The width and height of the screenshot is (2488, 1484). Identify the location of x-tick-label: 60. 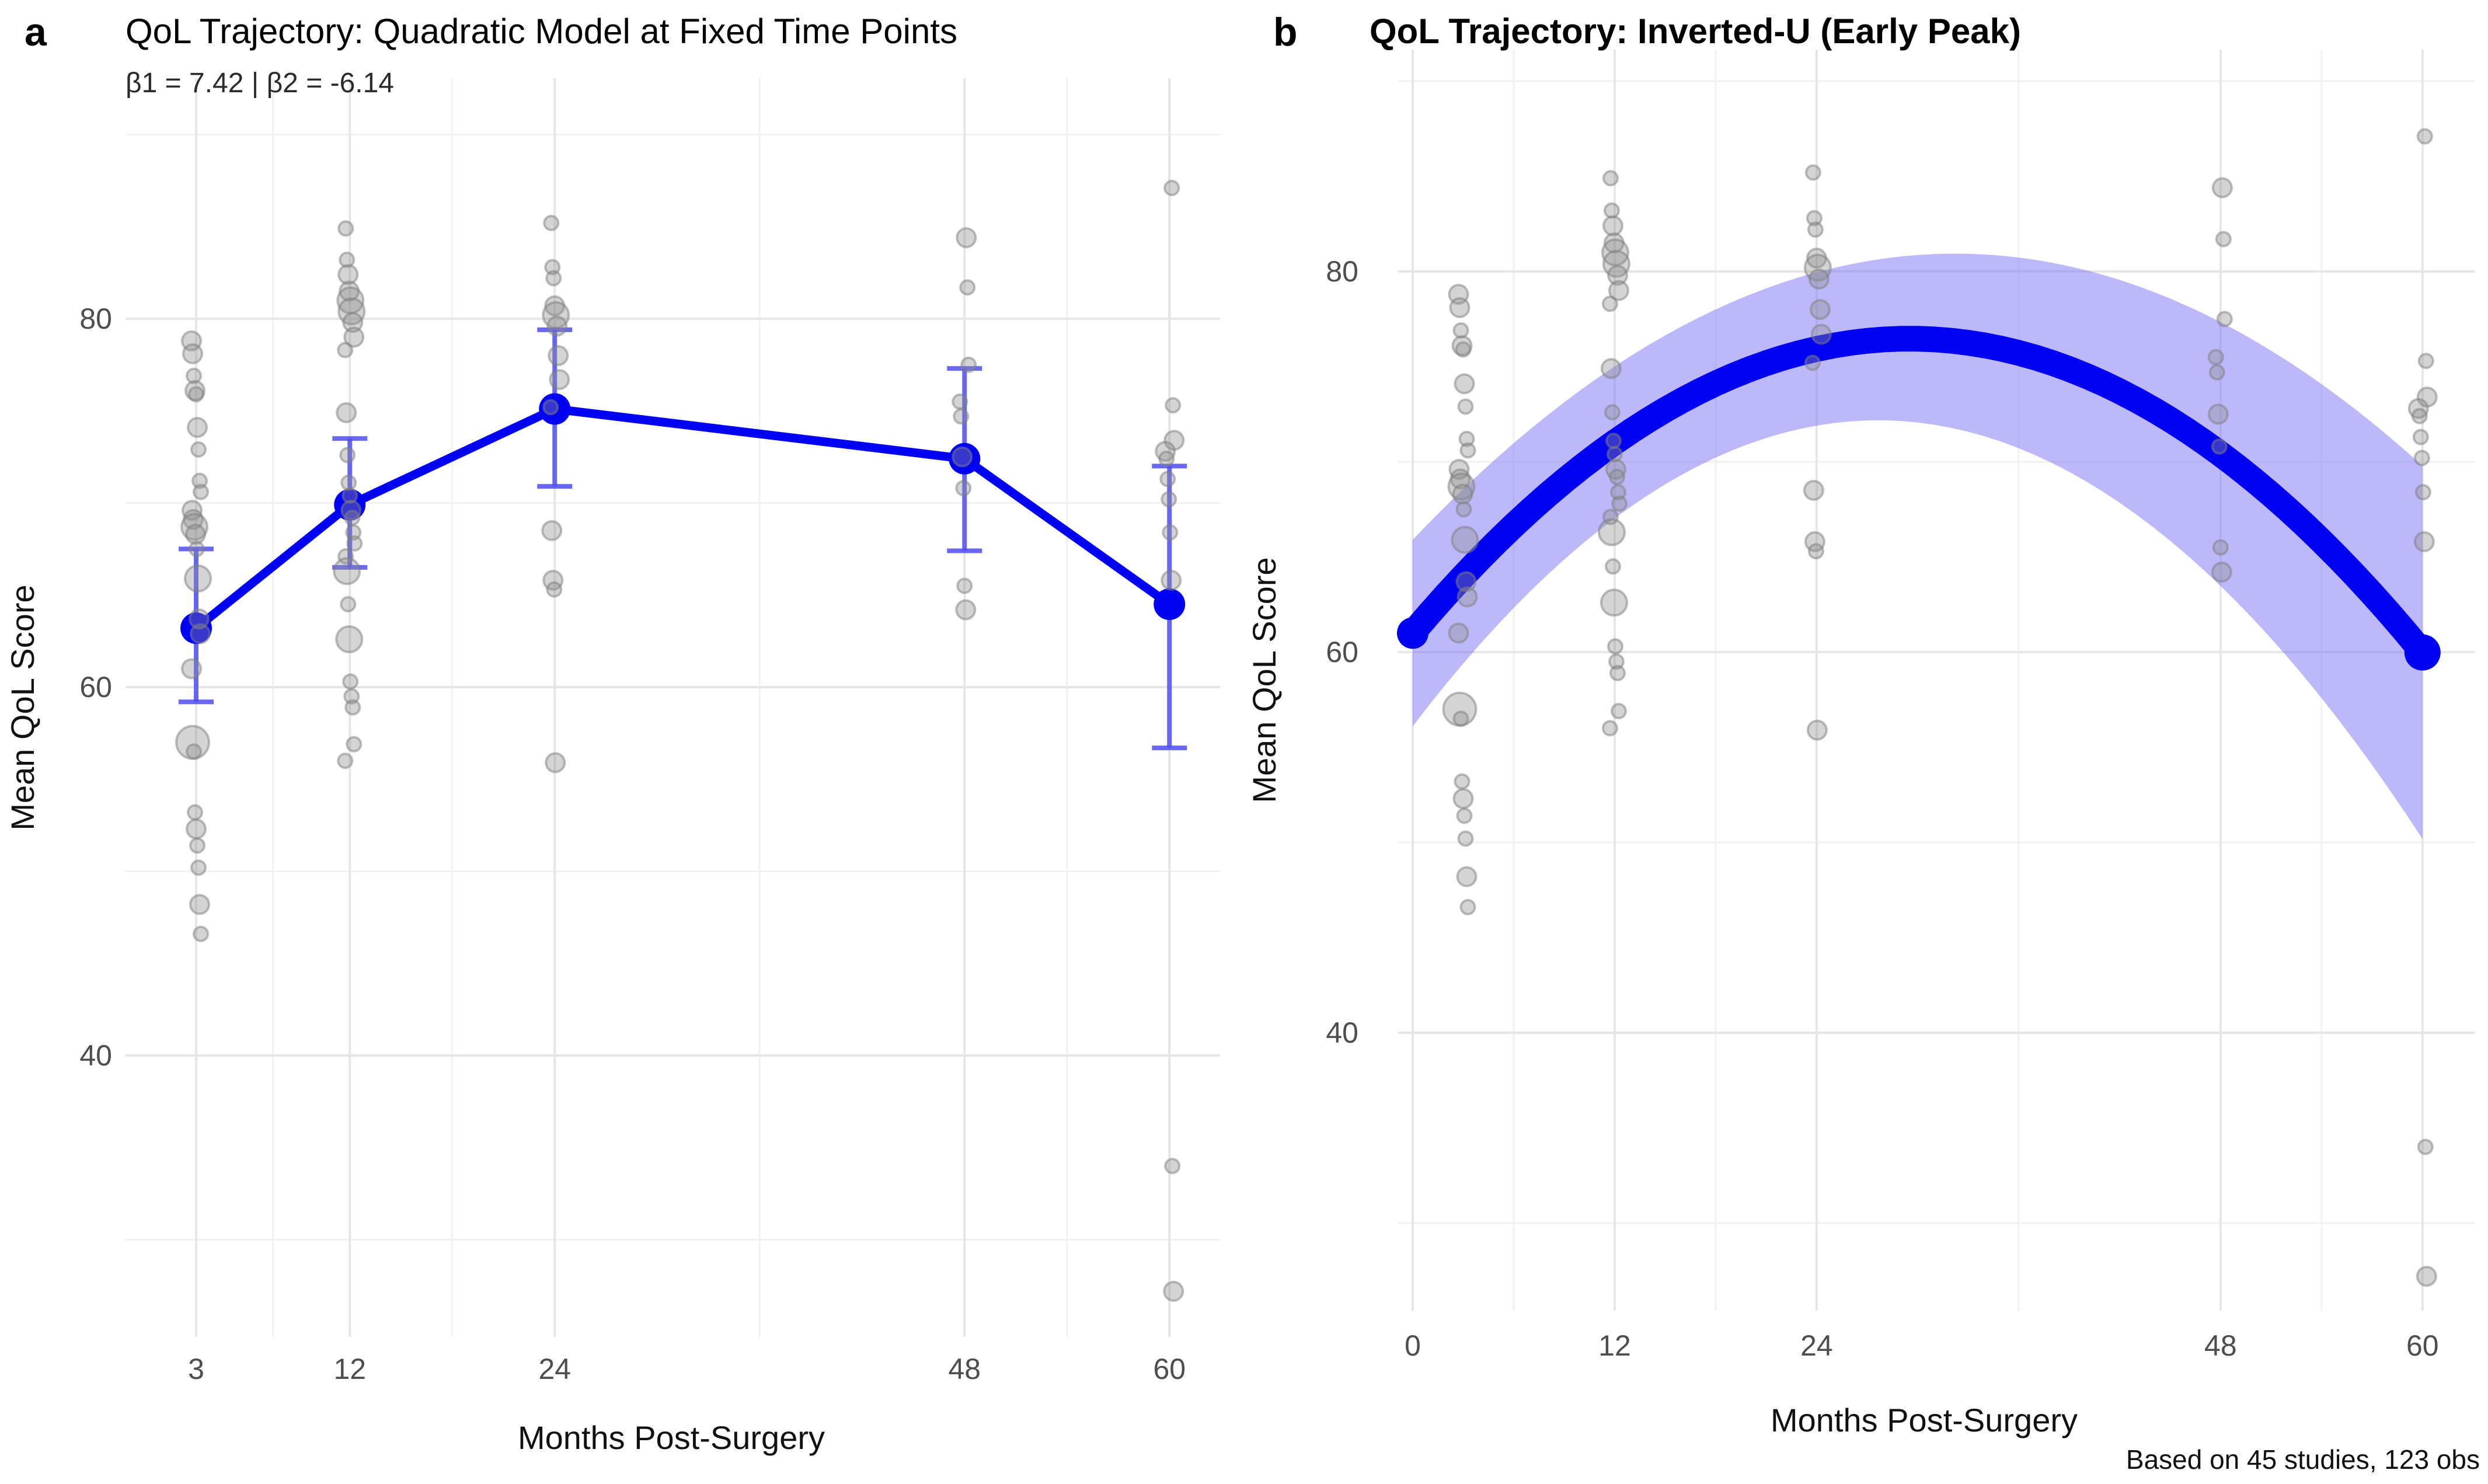
(1169, 1369).